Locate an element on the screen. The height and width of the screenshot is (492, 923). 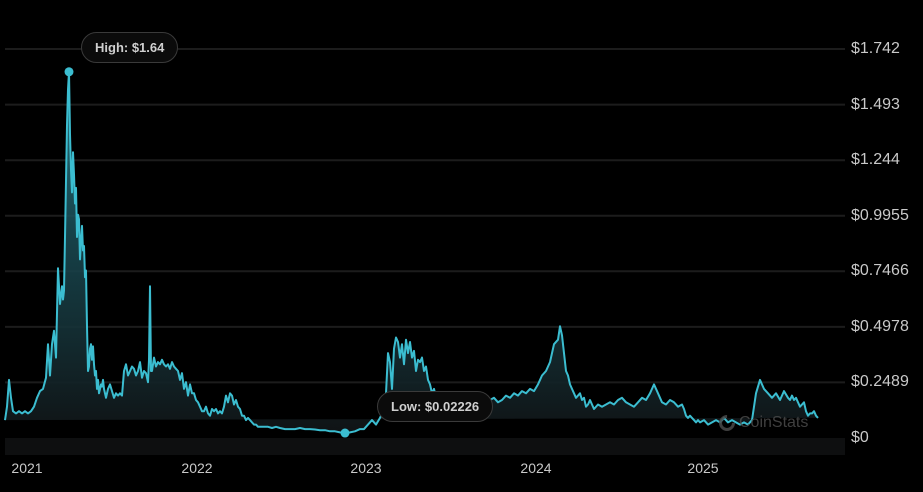
x-tick-label: 2021 is located at coordinates (27, 468).